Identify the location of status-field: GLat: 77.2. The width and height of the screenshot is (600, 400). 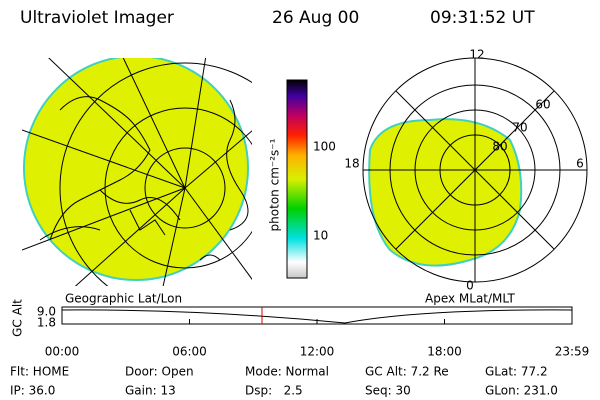
(516, 372).